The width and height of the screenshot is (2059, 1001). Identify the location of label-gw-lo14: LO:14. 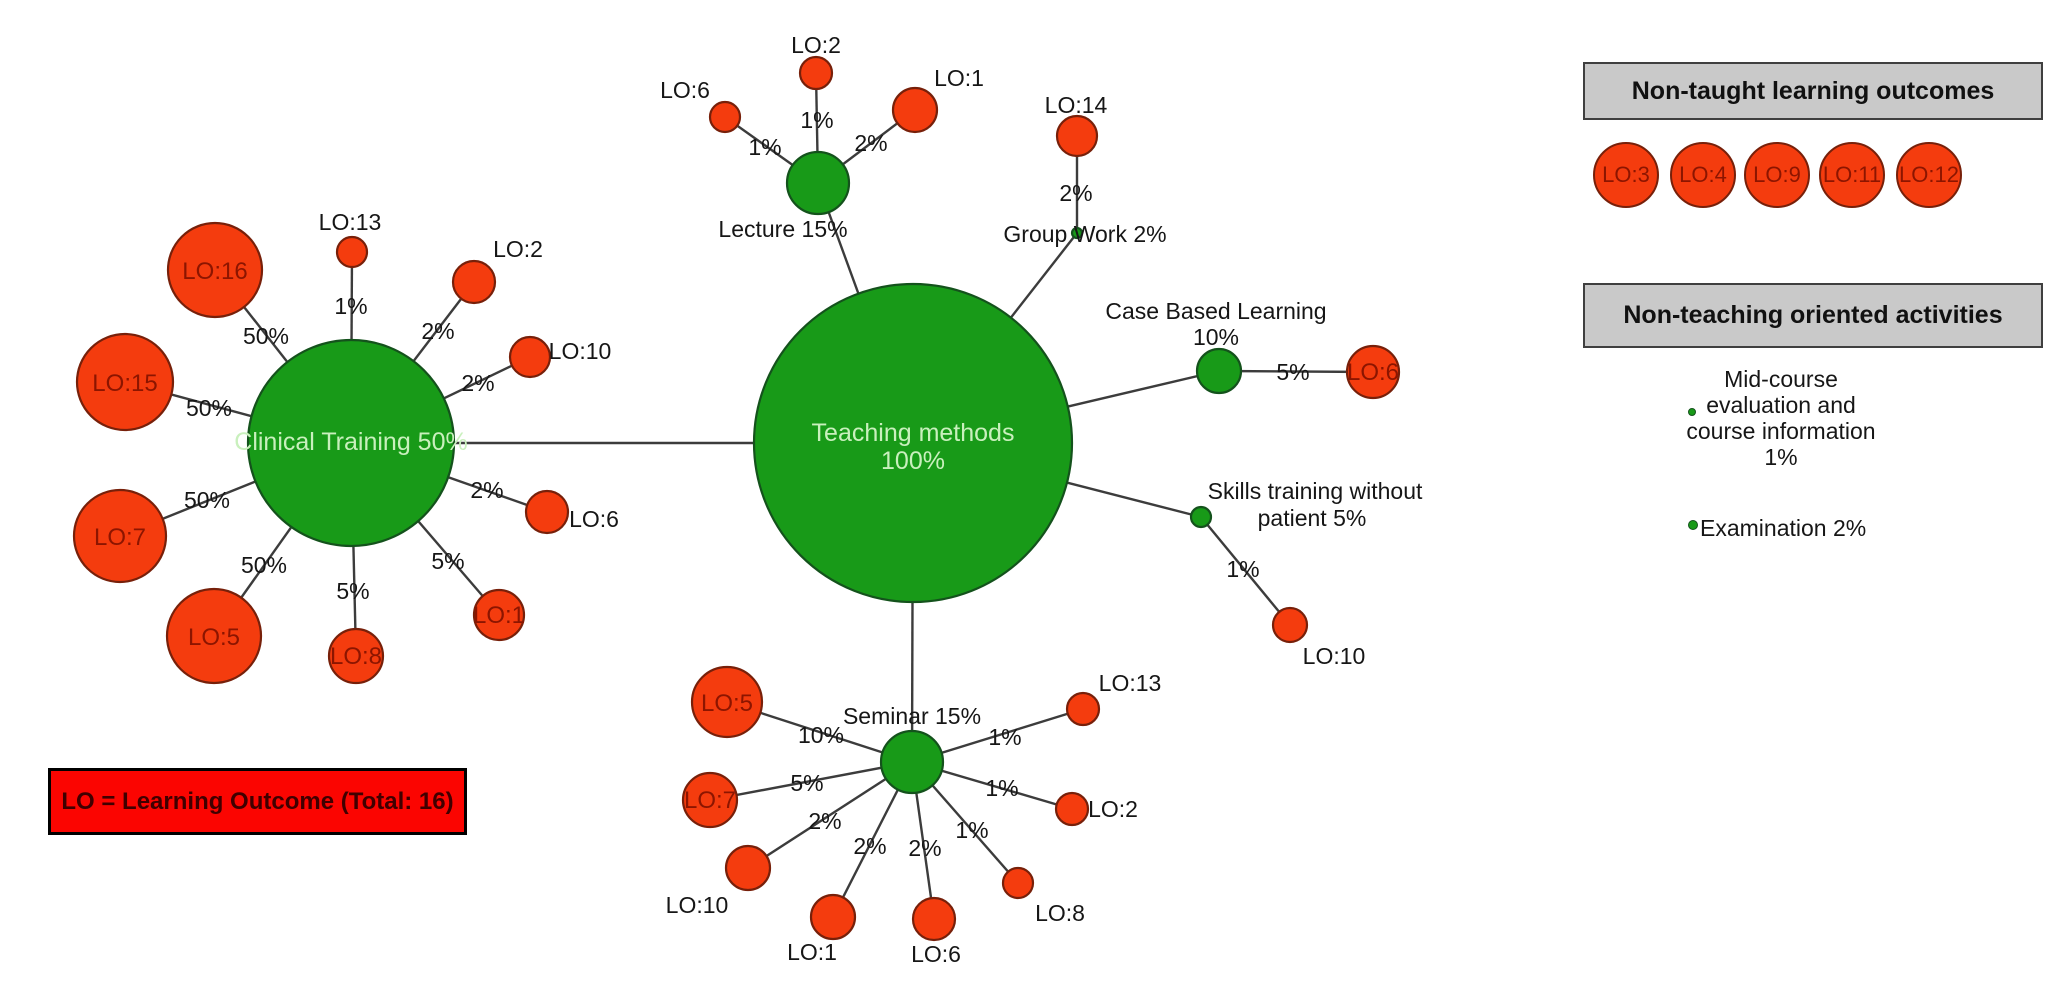
(1076, 105).